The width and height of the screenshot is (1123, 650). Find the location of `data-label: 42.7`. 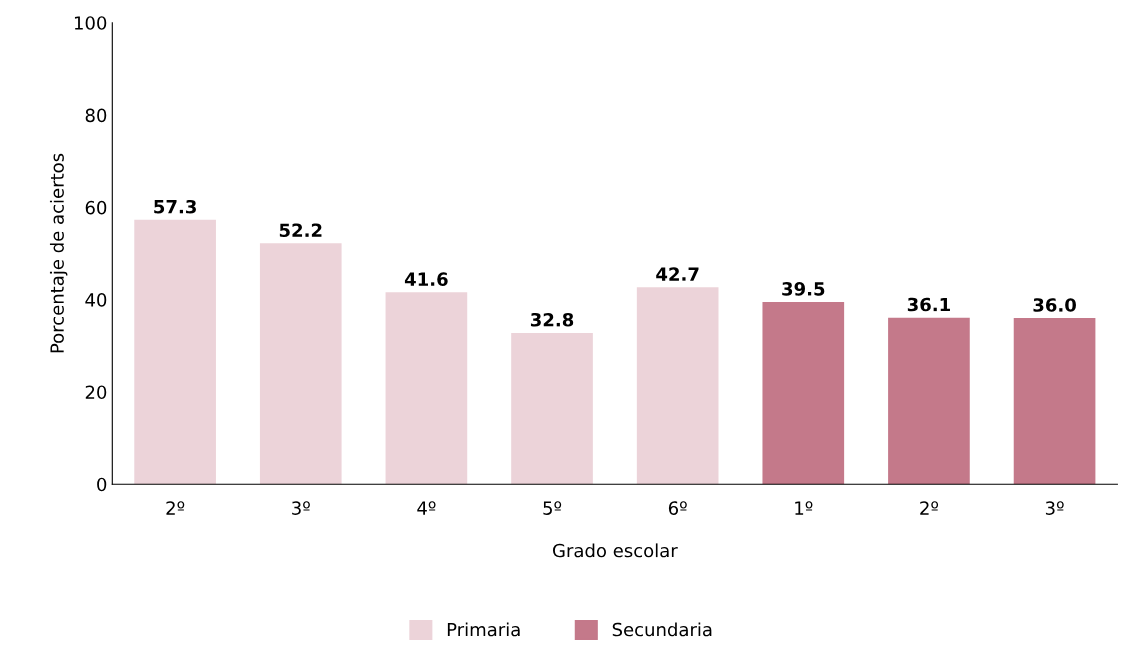

data-label: 42.7 is located at coordinates (677, 274).